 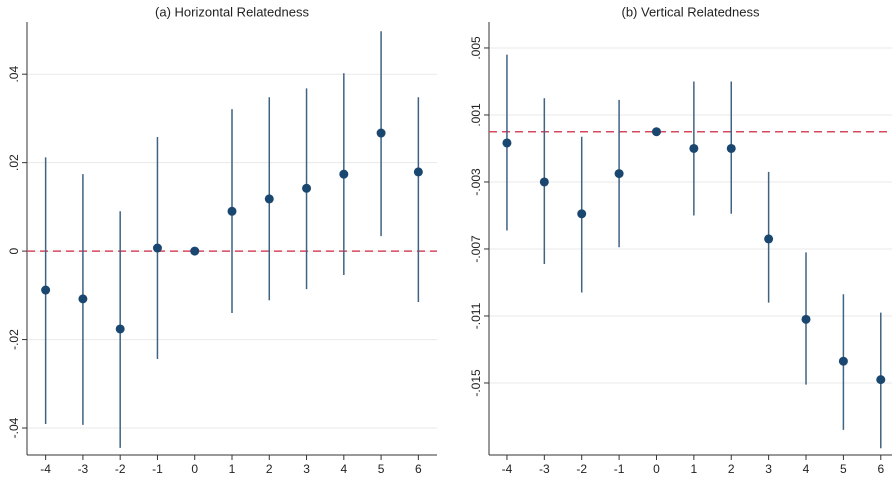 What do you see at coordinates (476, 48) in the screenshot?
I see `y-tick-label: .005` at bounding box center [476, 48].